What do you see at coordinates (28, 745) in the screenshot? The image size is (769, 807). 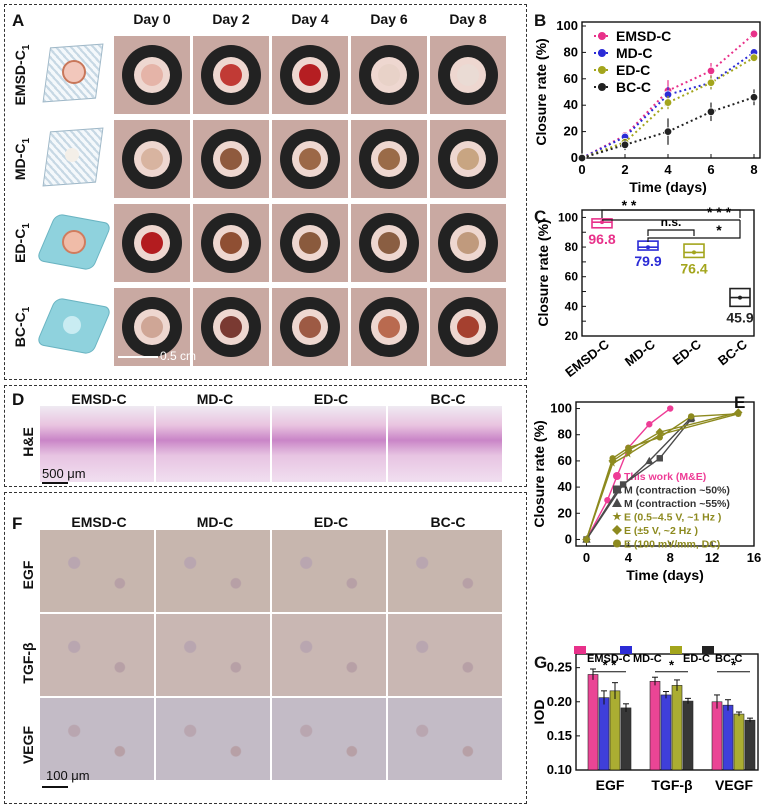 I see `panel-f-row-label: VEGF` at bounding box center [28, 745].